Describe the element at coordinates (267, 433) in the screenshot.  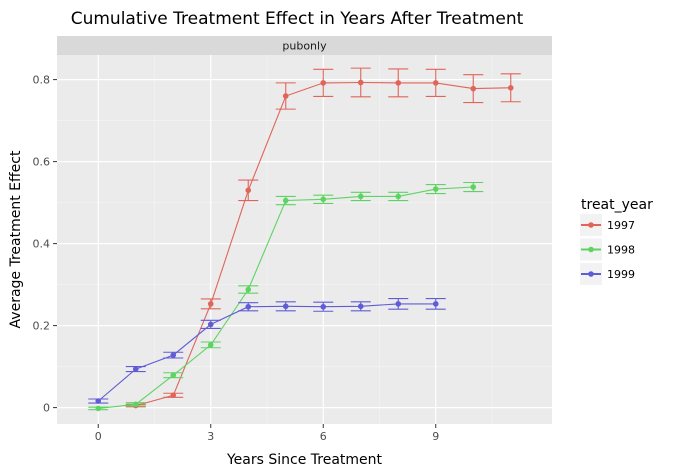
I see `x-axis: 0 3 6 9` at that location.